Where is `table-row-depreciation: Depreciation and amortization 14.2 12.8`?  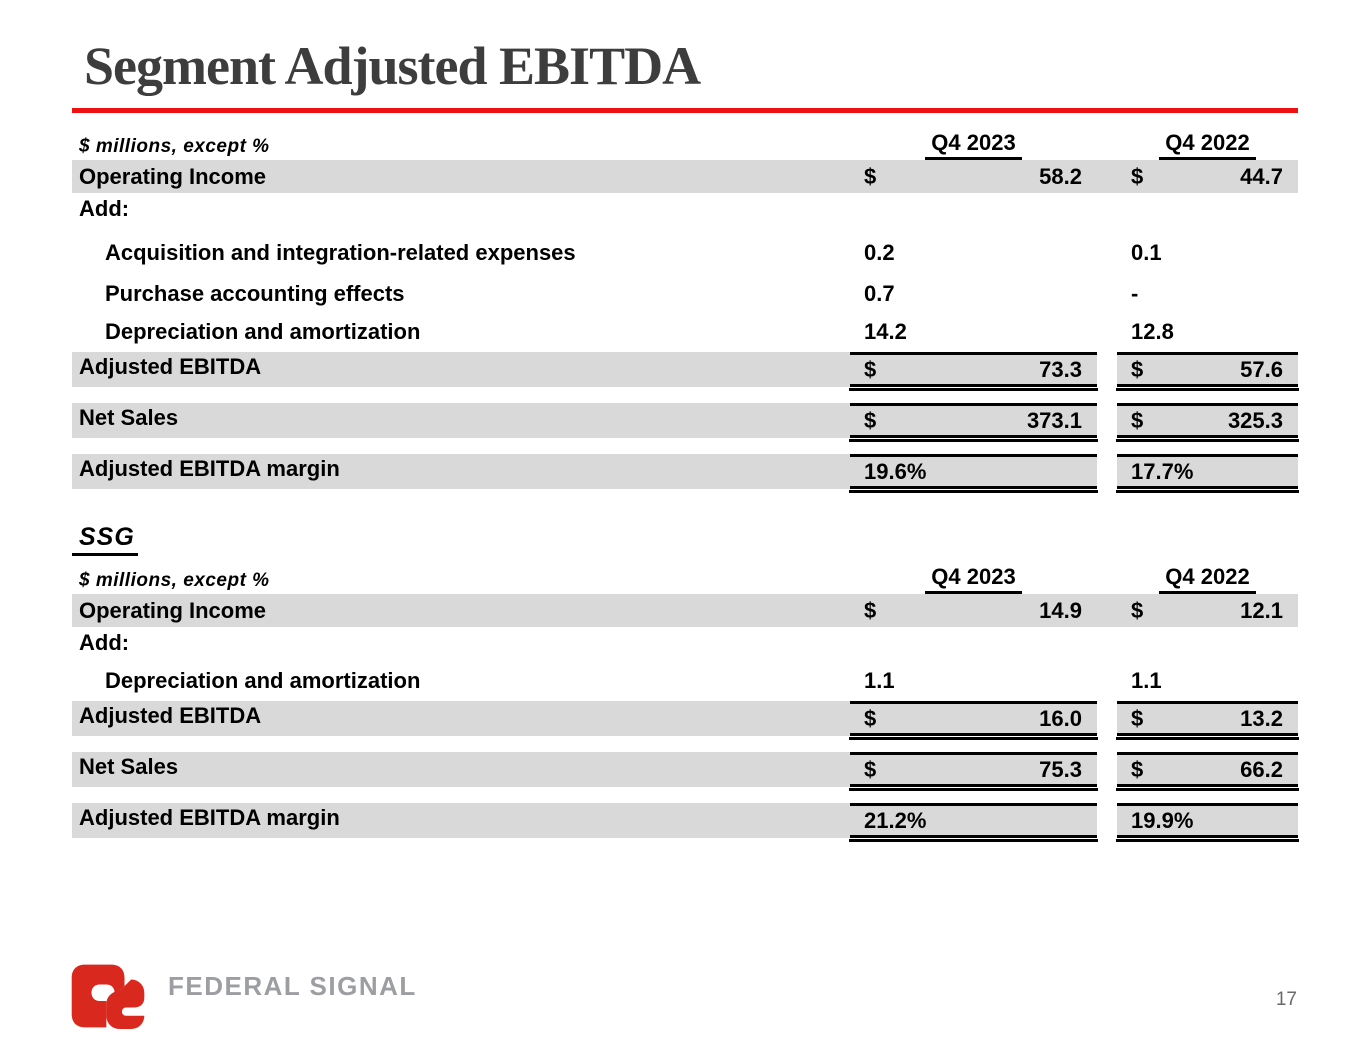 table-row-depreciation: Depreciation and amortization 14.2 12.8 is located at coordinates (685, 332).